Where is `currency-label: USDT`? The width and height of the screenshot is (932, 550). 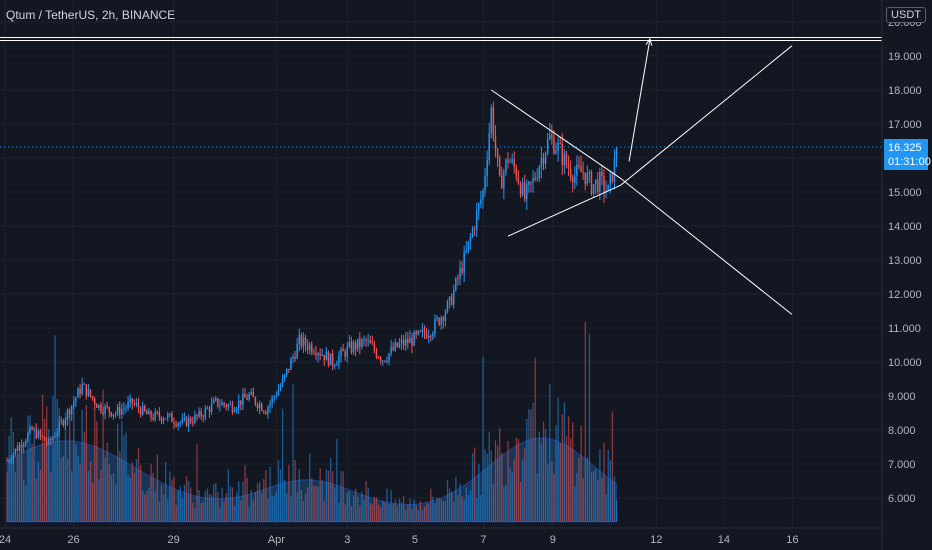 currency-label: USDT is located at coordinates (906, 15).